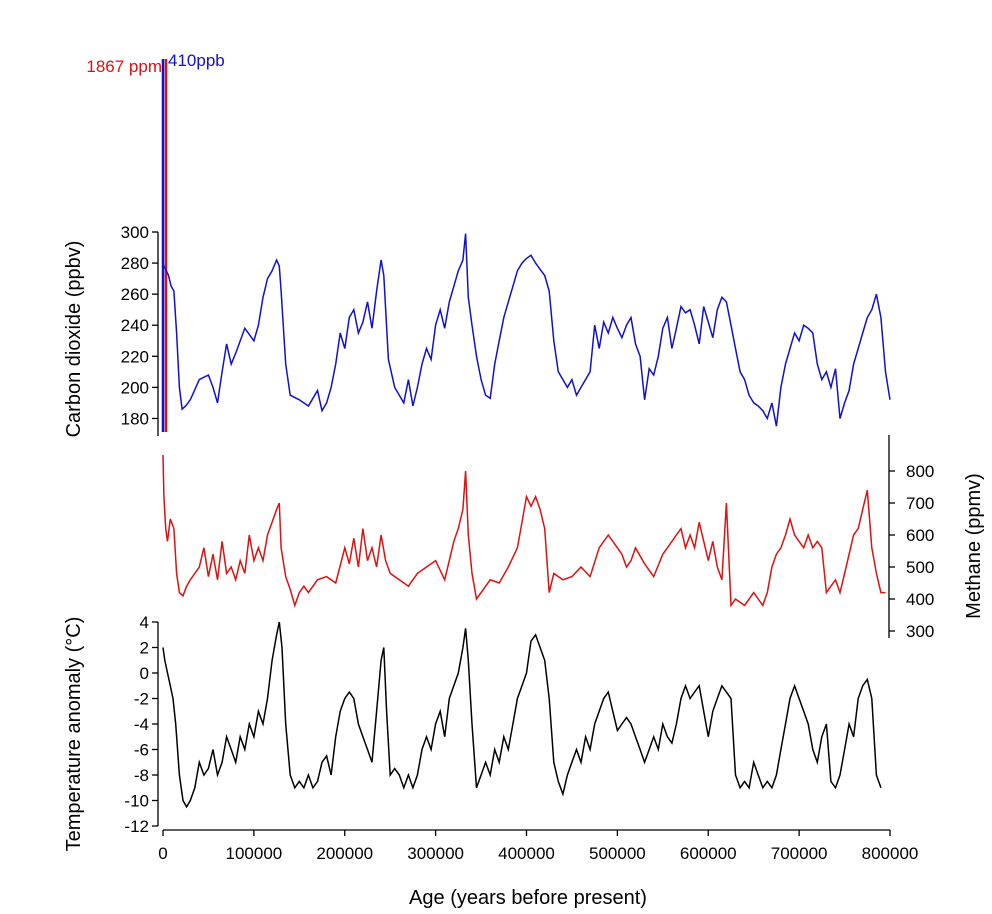 The height and width of the screenshot is (914, 992). What do you see at coordinates (890, 853) in the screenshot?
I see `x-tick-label: 800000` at bounding box center [890, 853].